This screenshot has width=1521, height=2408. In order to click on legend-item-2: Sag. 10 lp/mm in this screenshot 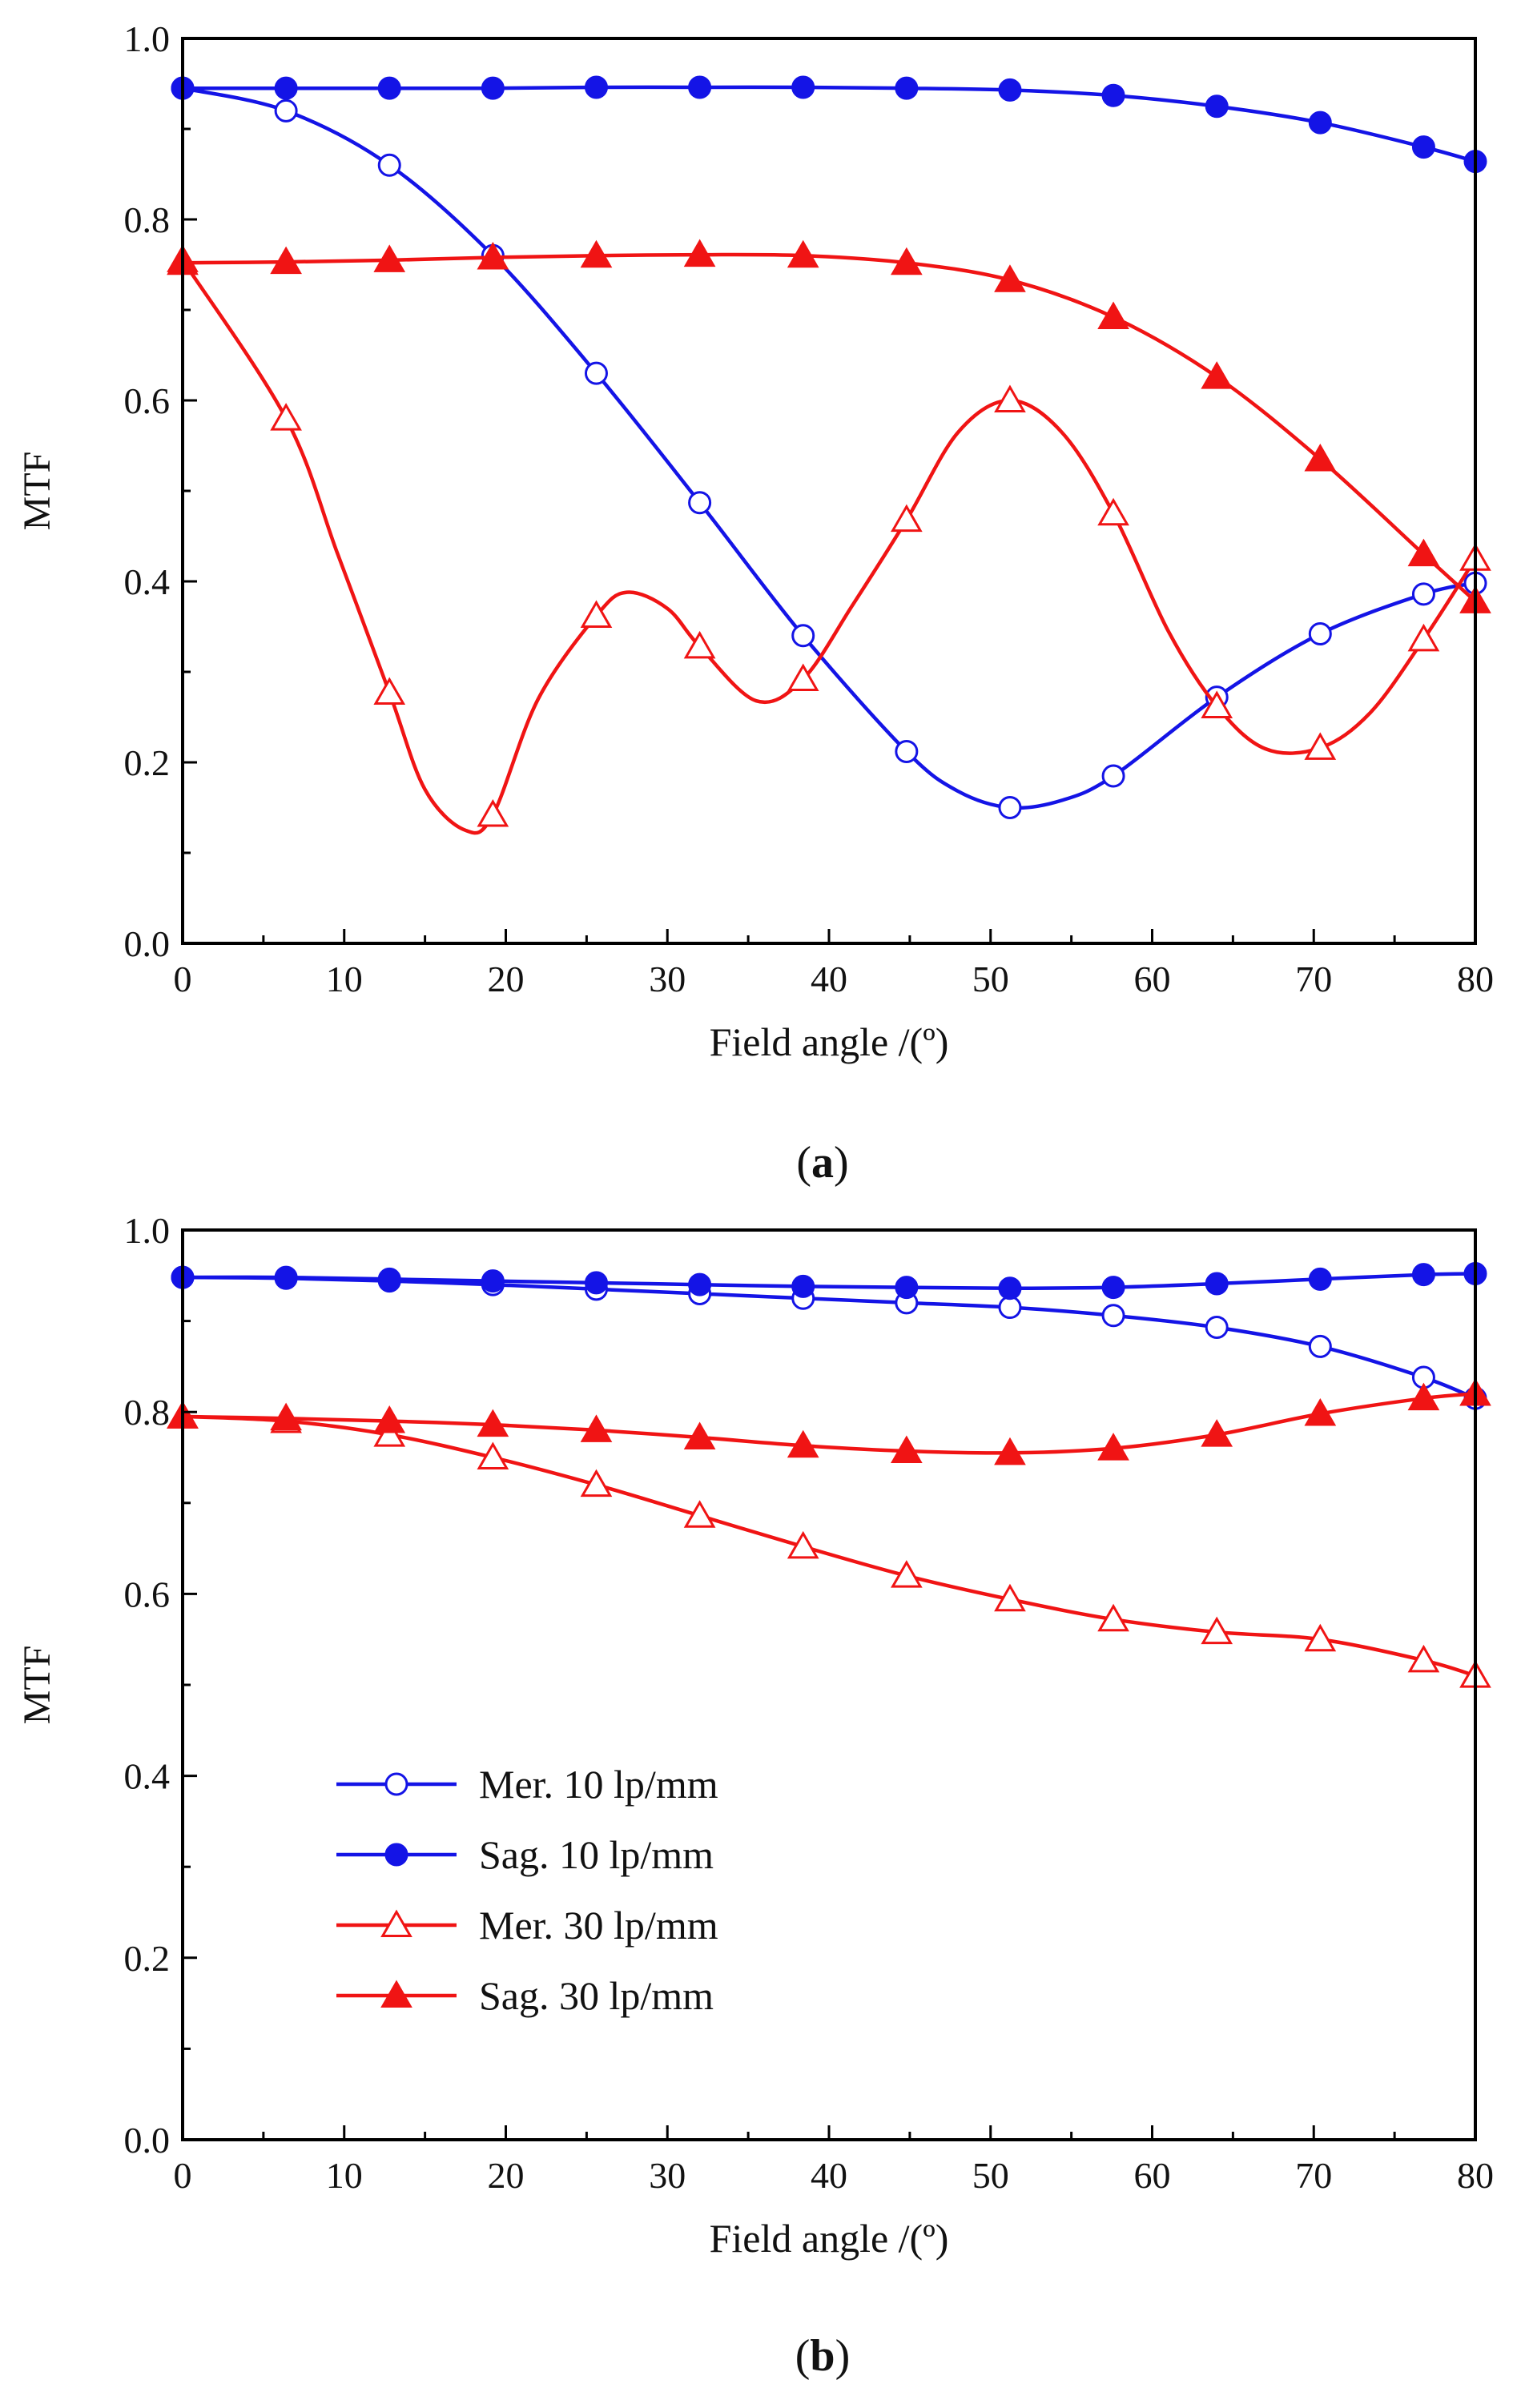, I will do `click(525, 1855)`.